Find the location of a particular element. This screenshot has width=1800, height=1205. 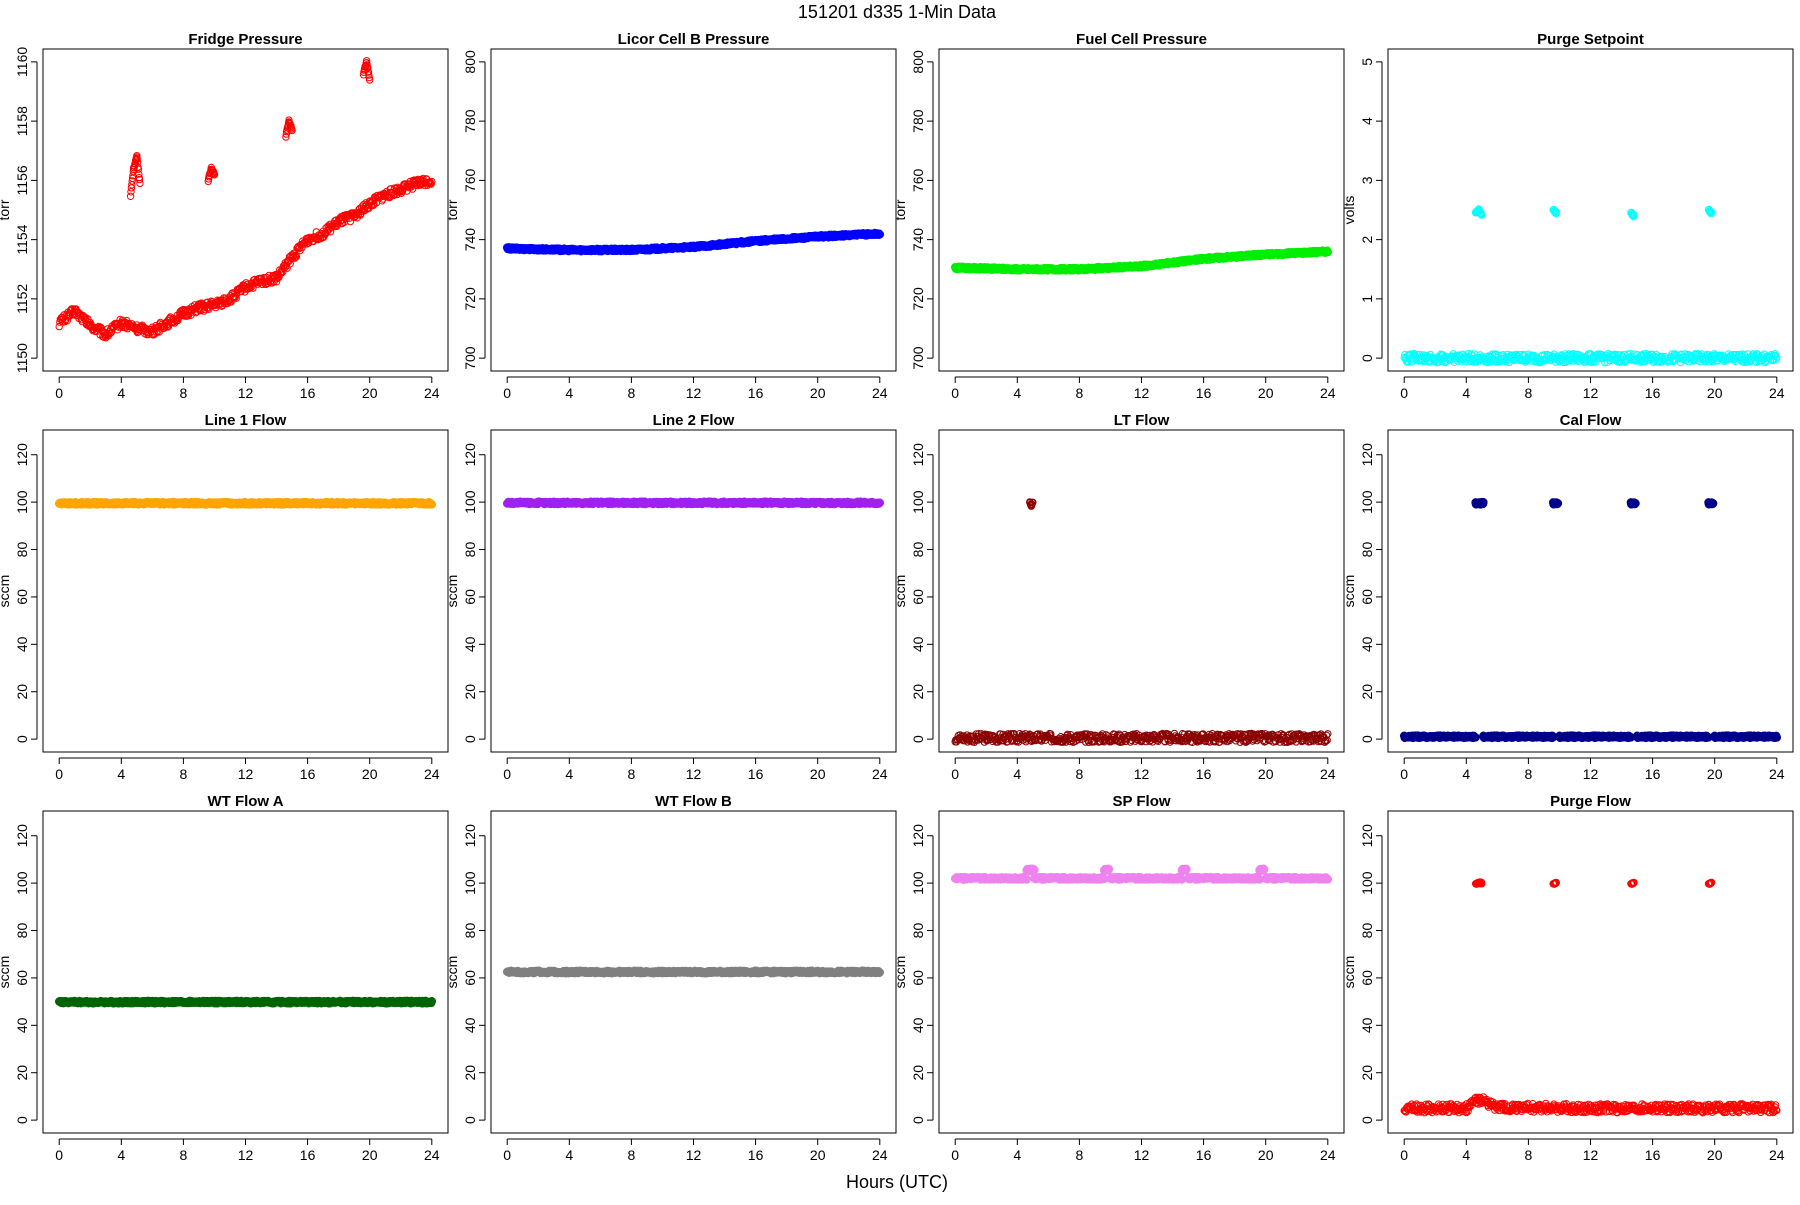

panel-title: Line 1 Flow is located at coordinates (246, 420).